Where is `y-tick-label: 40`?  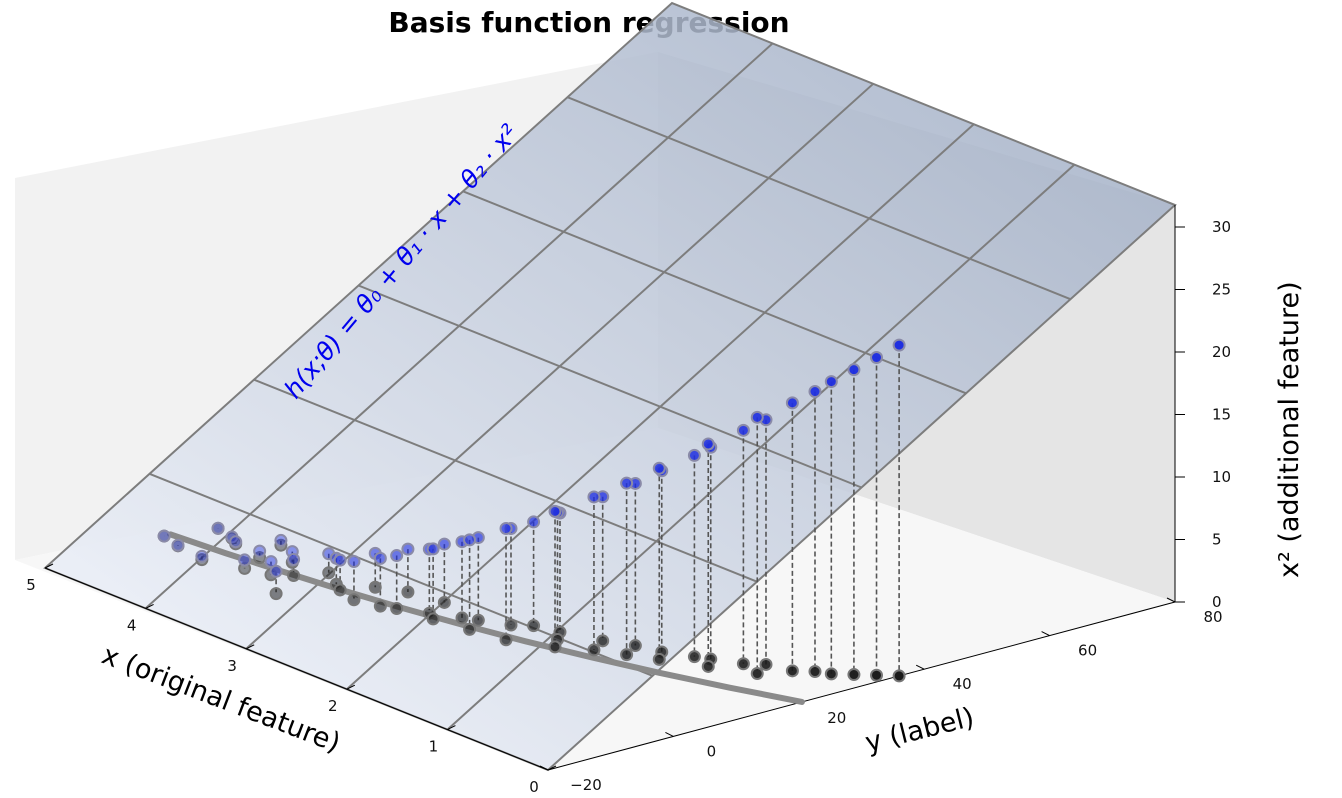
y-tick-label: 40 is located at coordinates (962, 684).